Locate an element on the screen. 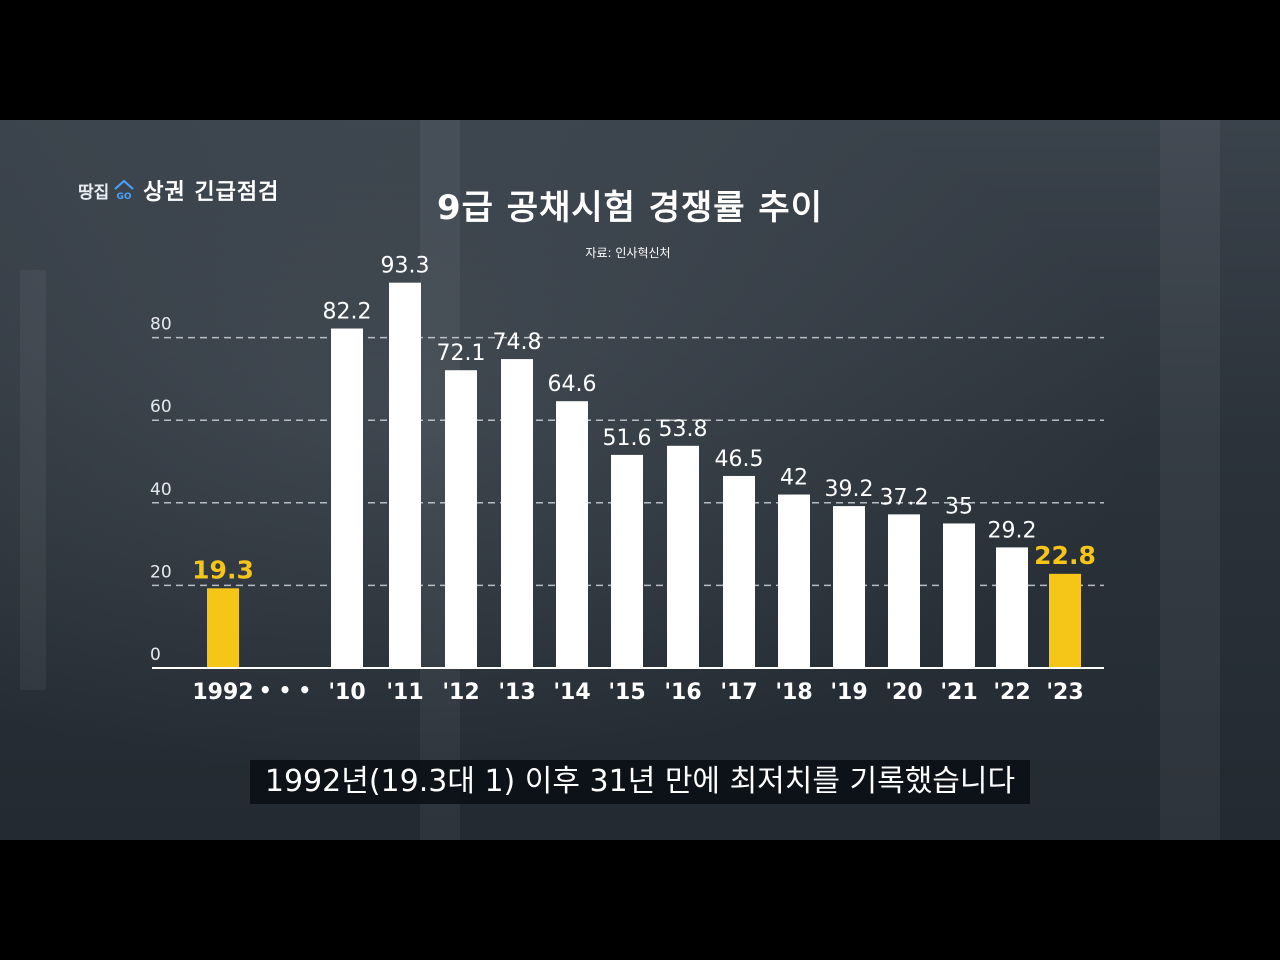  channel-logo: 땅집 GO 상권 긴급점검 is located at coordinates (178, 190).